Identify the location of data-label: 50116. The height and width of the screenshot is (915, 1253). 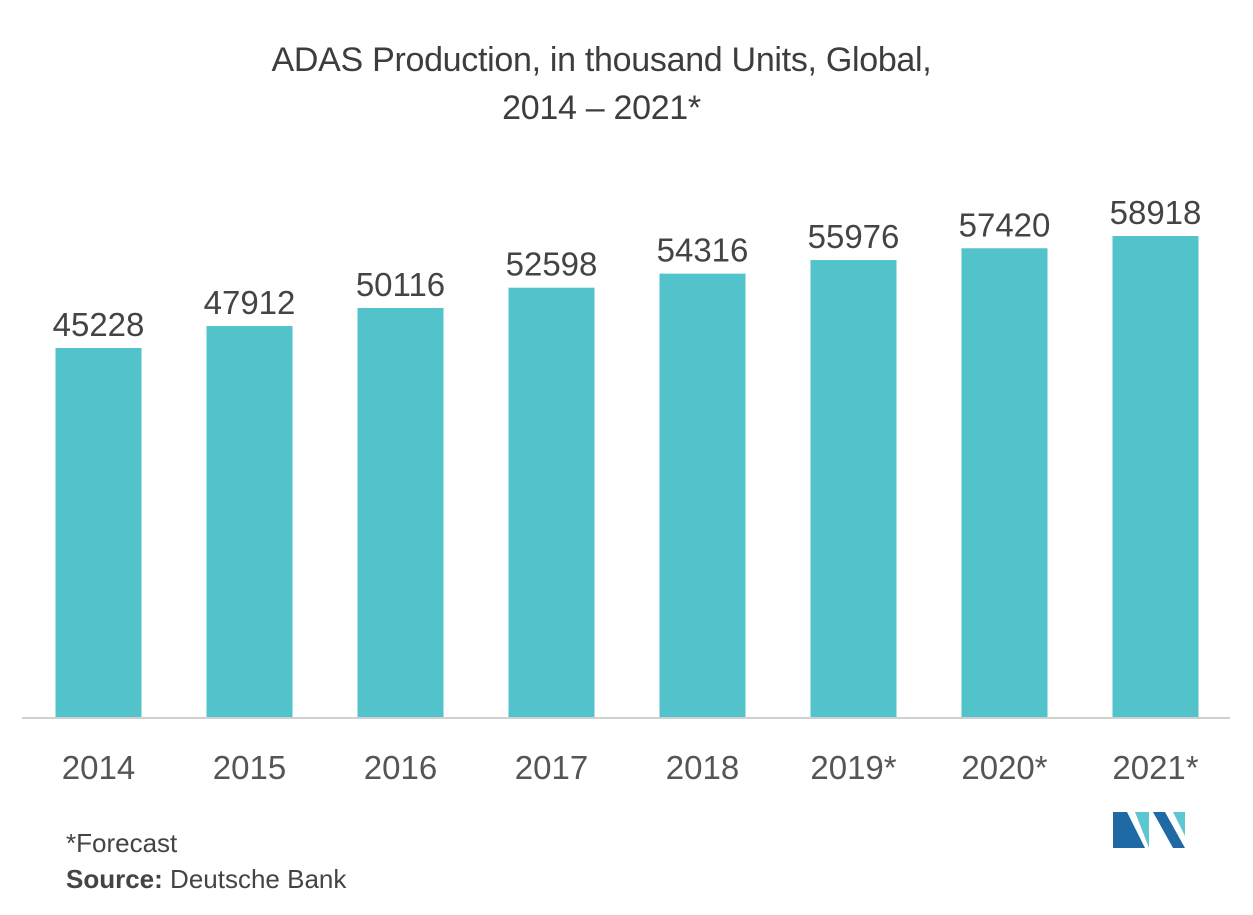
(400, 284).